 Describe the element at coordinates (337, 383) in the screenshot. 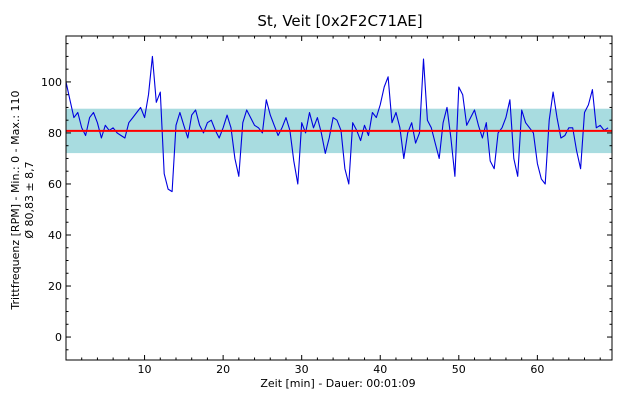

I see `x-axis-label: Zeit [min] - Dauer: 00:01:09` at that location.